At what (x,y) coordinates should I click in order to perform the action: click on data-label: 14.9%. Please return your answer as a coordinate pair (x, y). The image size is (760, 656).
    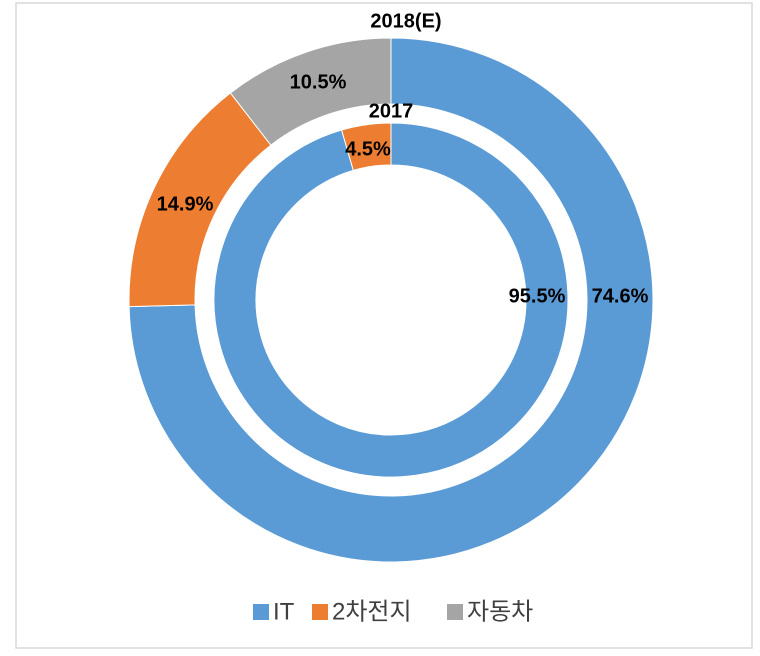
    Looking at the image, I should click on (185, 204).